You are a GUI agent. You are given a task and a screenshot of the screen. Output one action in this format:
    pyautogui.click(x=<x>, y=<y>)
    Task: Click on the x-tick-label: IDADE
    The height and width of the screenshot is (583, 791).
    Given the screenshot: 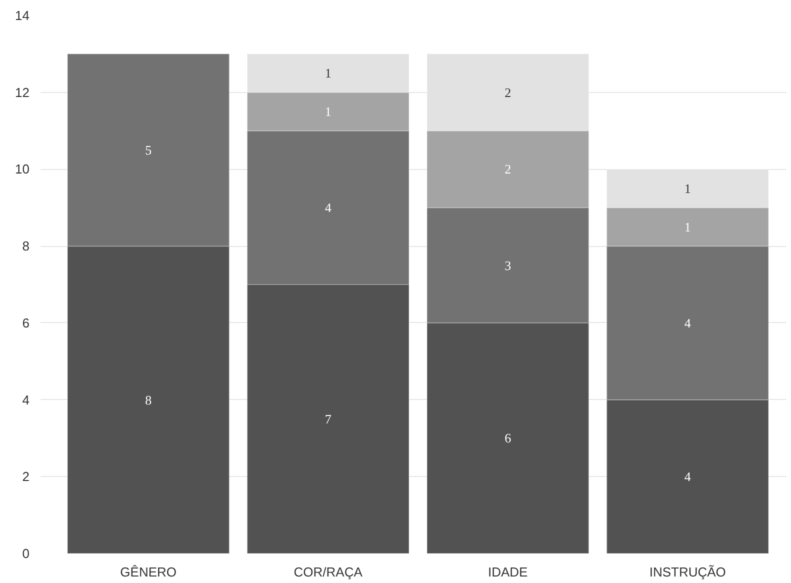 What is the action you would take?
    pyautogui.click(x=508, y=572)
    